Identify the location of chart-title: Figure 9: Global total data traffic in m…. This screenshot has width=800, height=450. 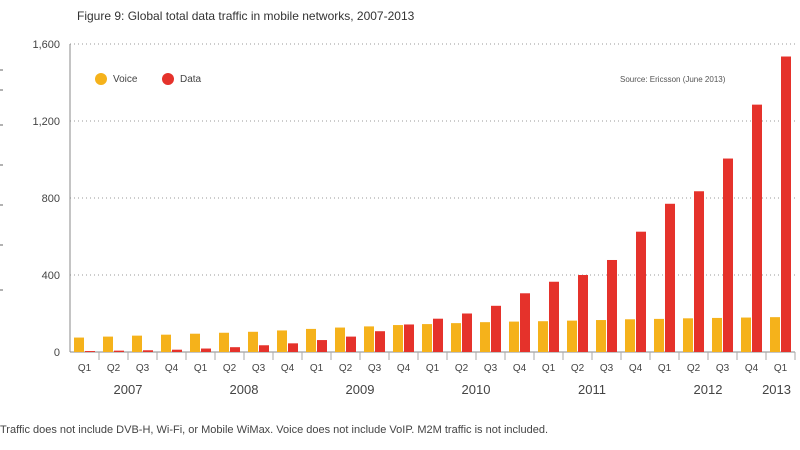
(246, 16).